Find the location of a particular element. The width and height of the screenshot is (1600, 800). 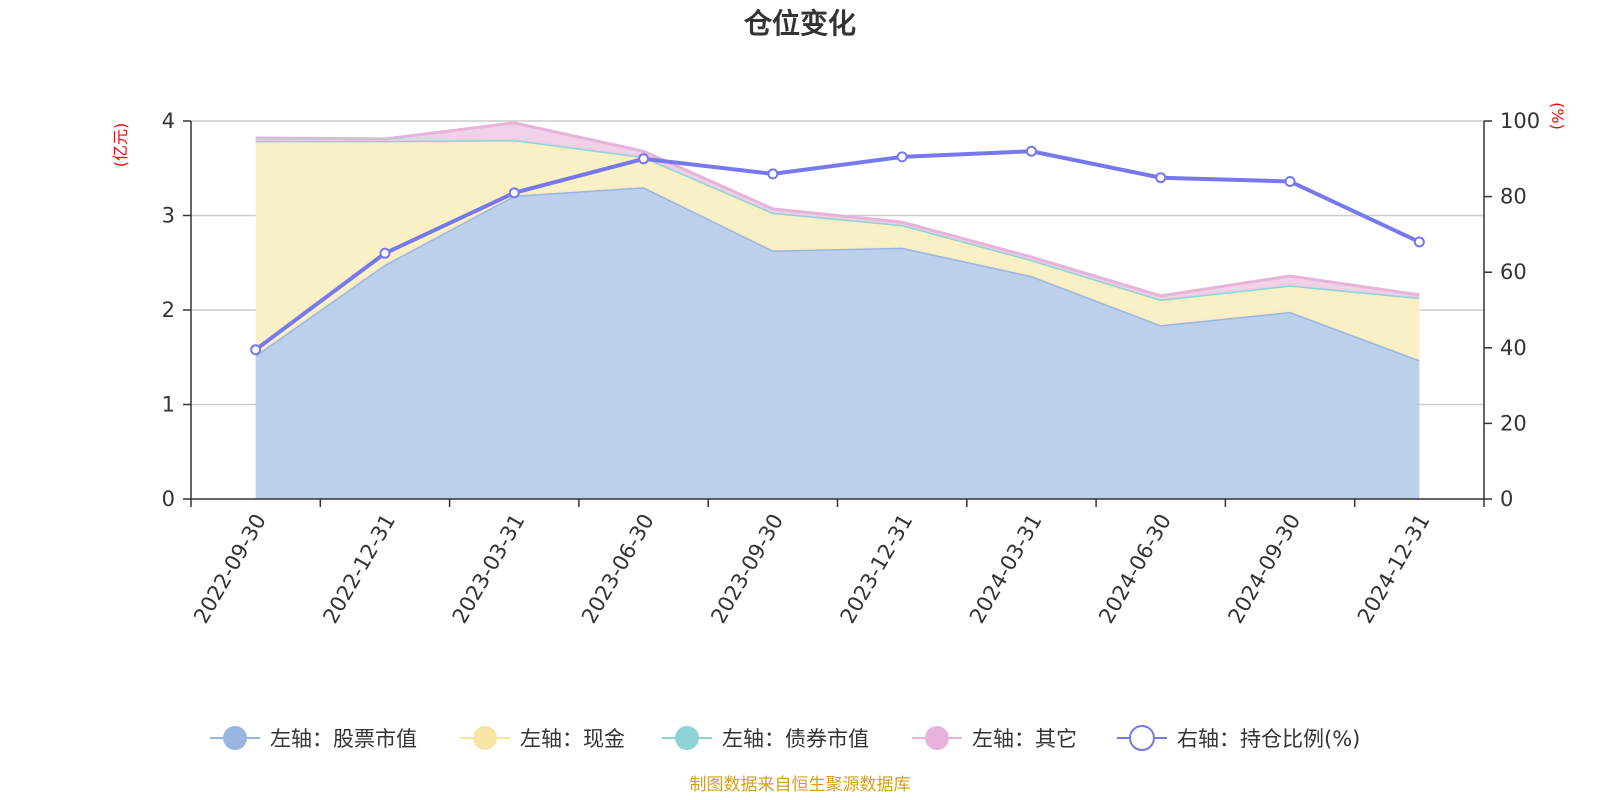

legend-item: 左轴：现金 is located at coordinates (542, 738).